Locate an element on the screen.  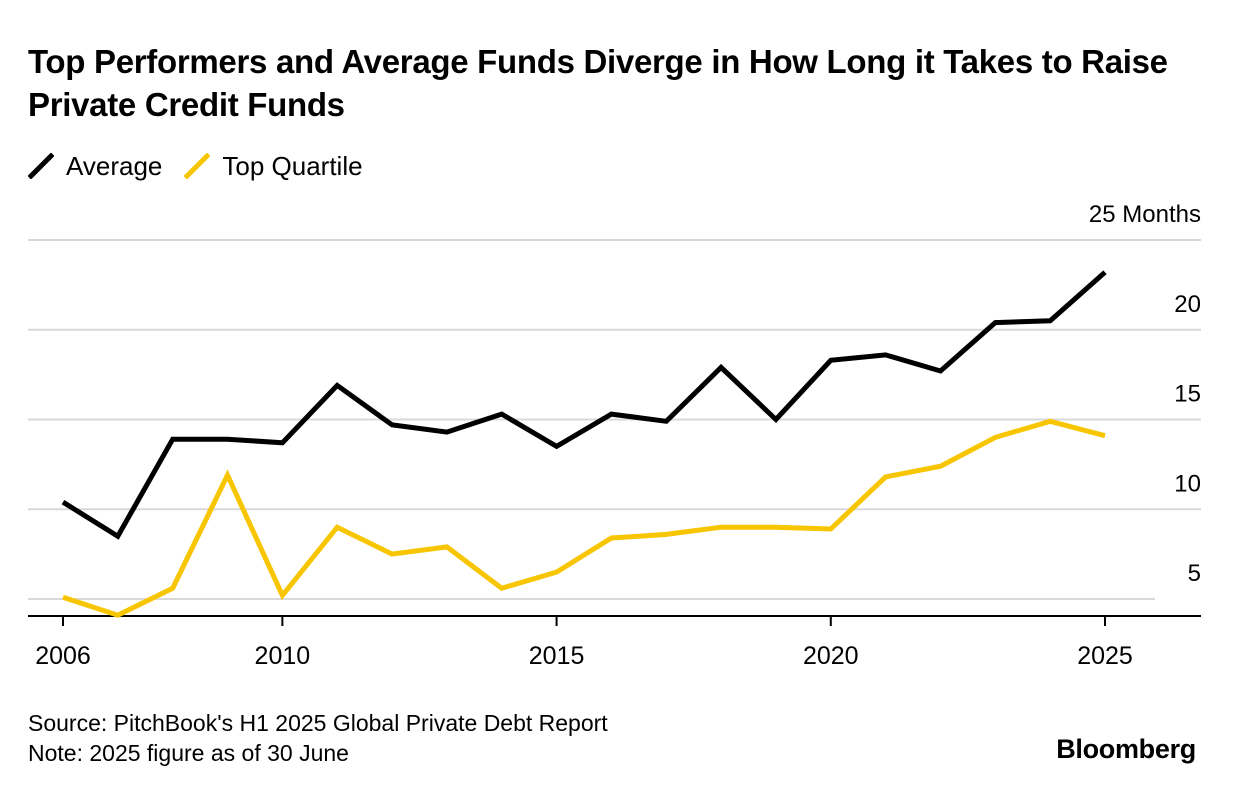
legend-item-top-quartile: Top Quartile is located at coordinates (273, 166).